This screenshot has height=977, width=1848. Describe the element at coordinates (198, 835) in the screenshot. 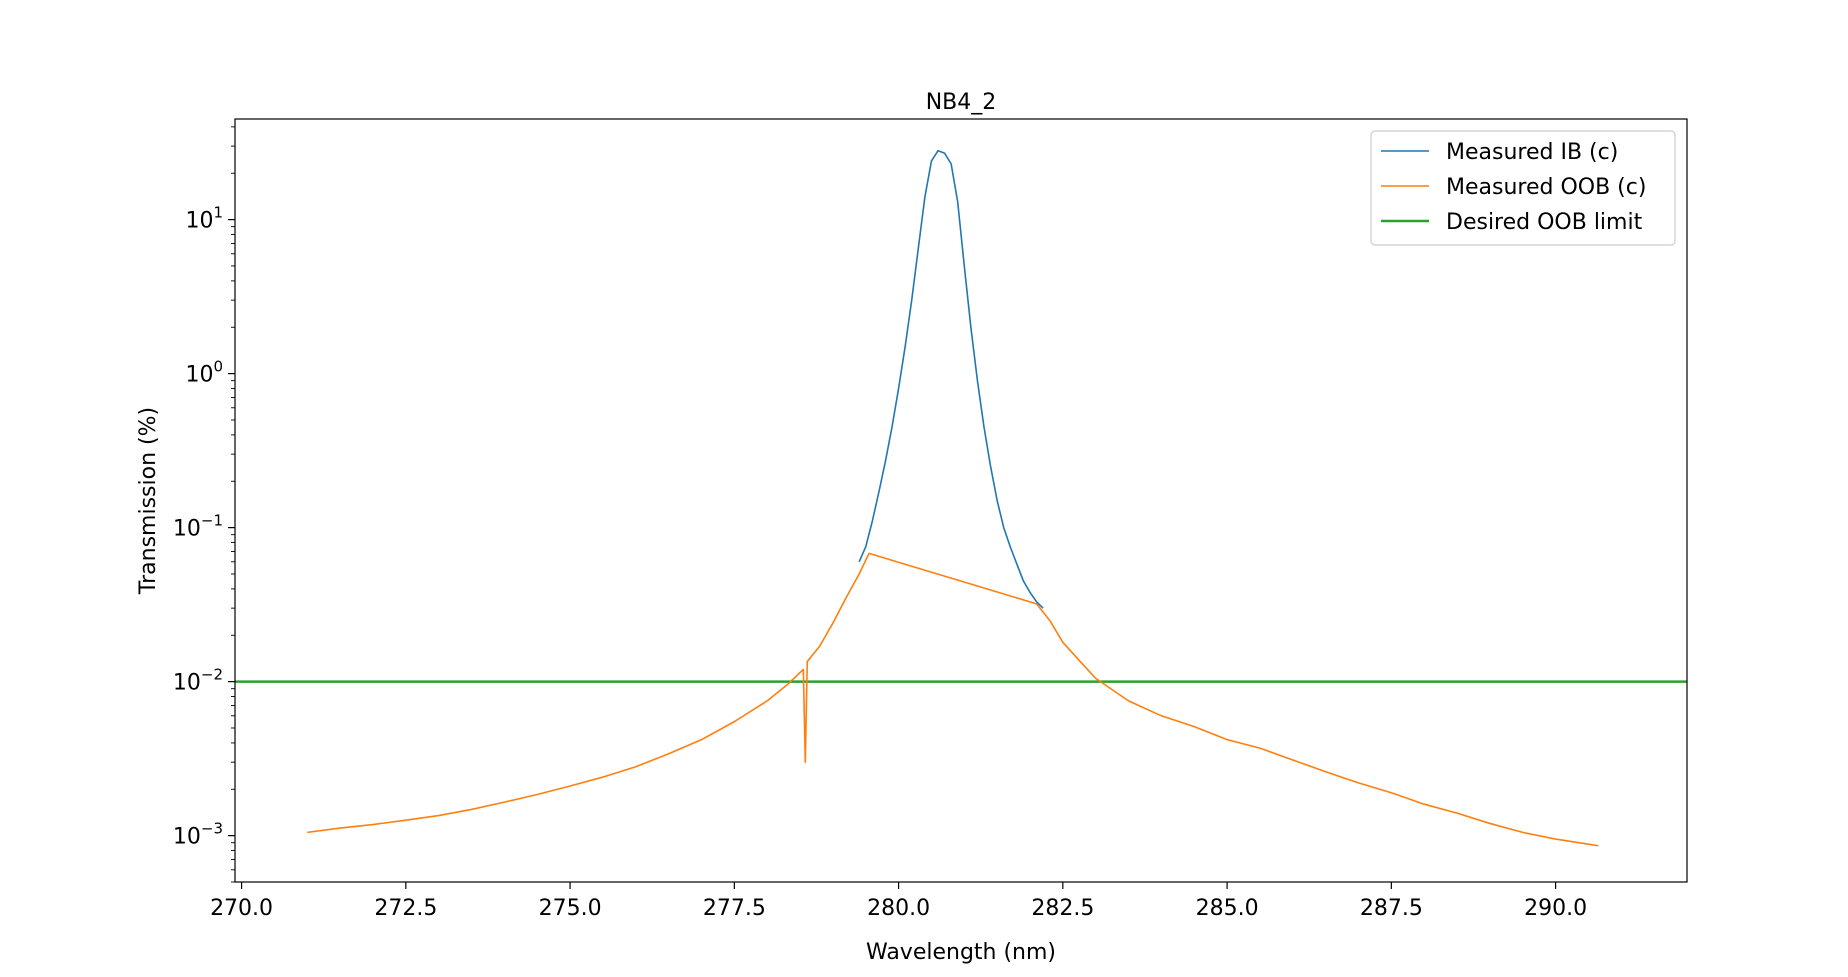

I see `y-tick-label: 10⁻³` at that location.